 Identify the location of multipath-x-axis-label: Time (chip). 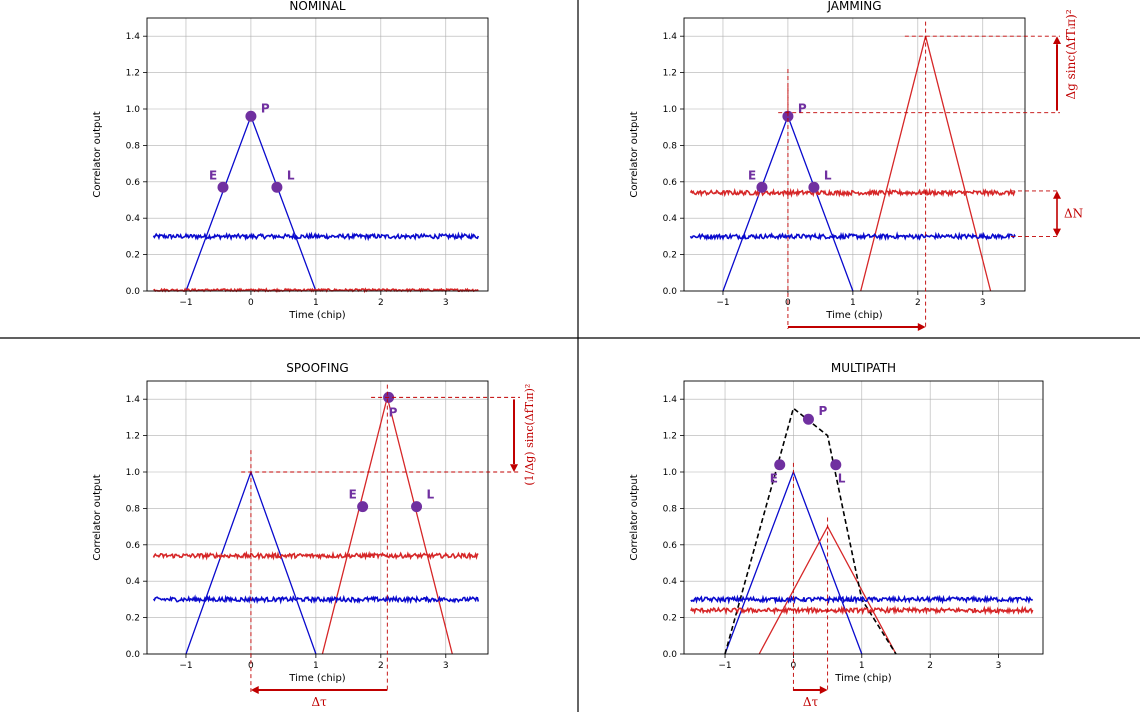
(863, 678).